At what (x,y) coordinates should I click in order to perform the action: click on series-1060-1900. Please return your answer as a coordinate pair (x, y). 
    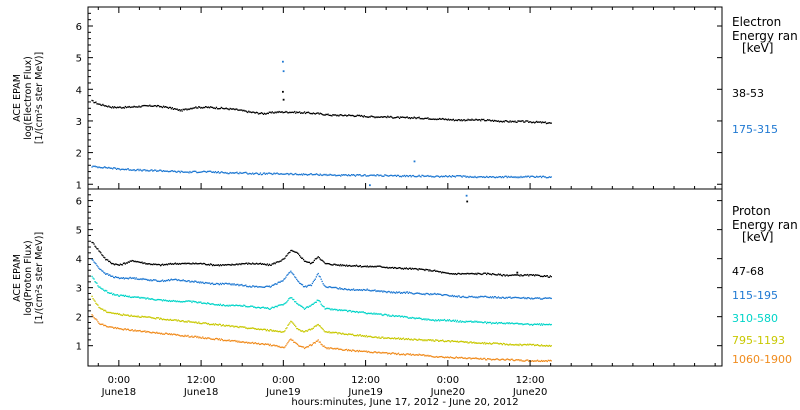
    Looking at the image, I should click on (321, 338).